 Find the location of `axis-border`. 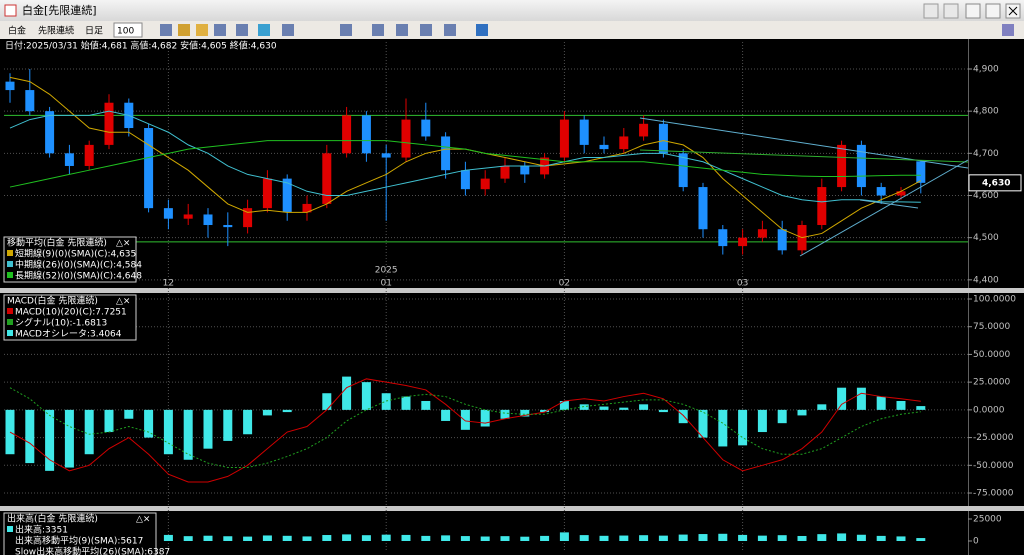

axis-border is located at coordinates (968, 297).